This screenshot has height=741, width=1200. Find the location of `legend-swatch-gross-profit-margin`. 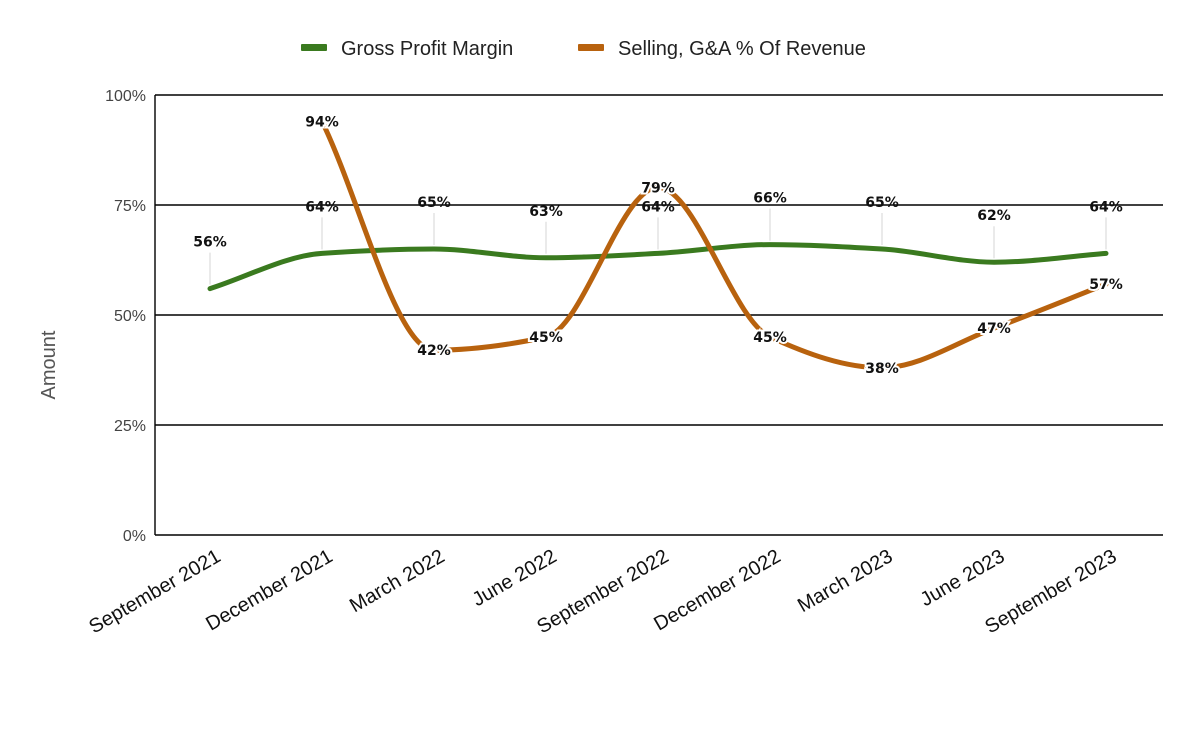

legend-swatch-gross-profit-margin is located at coordinates (314, 47).